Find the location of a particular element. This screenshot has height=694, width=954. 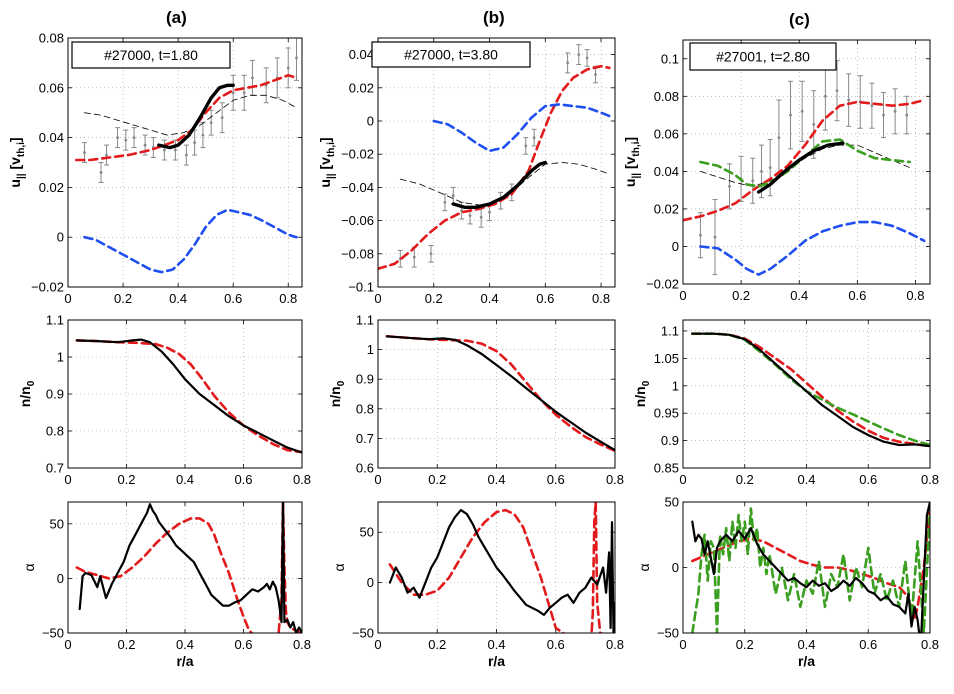

column-title-a: (a) is located at coordinates (176, 17).